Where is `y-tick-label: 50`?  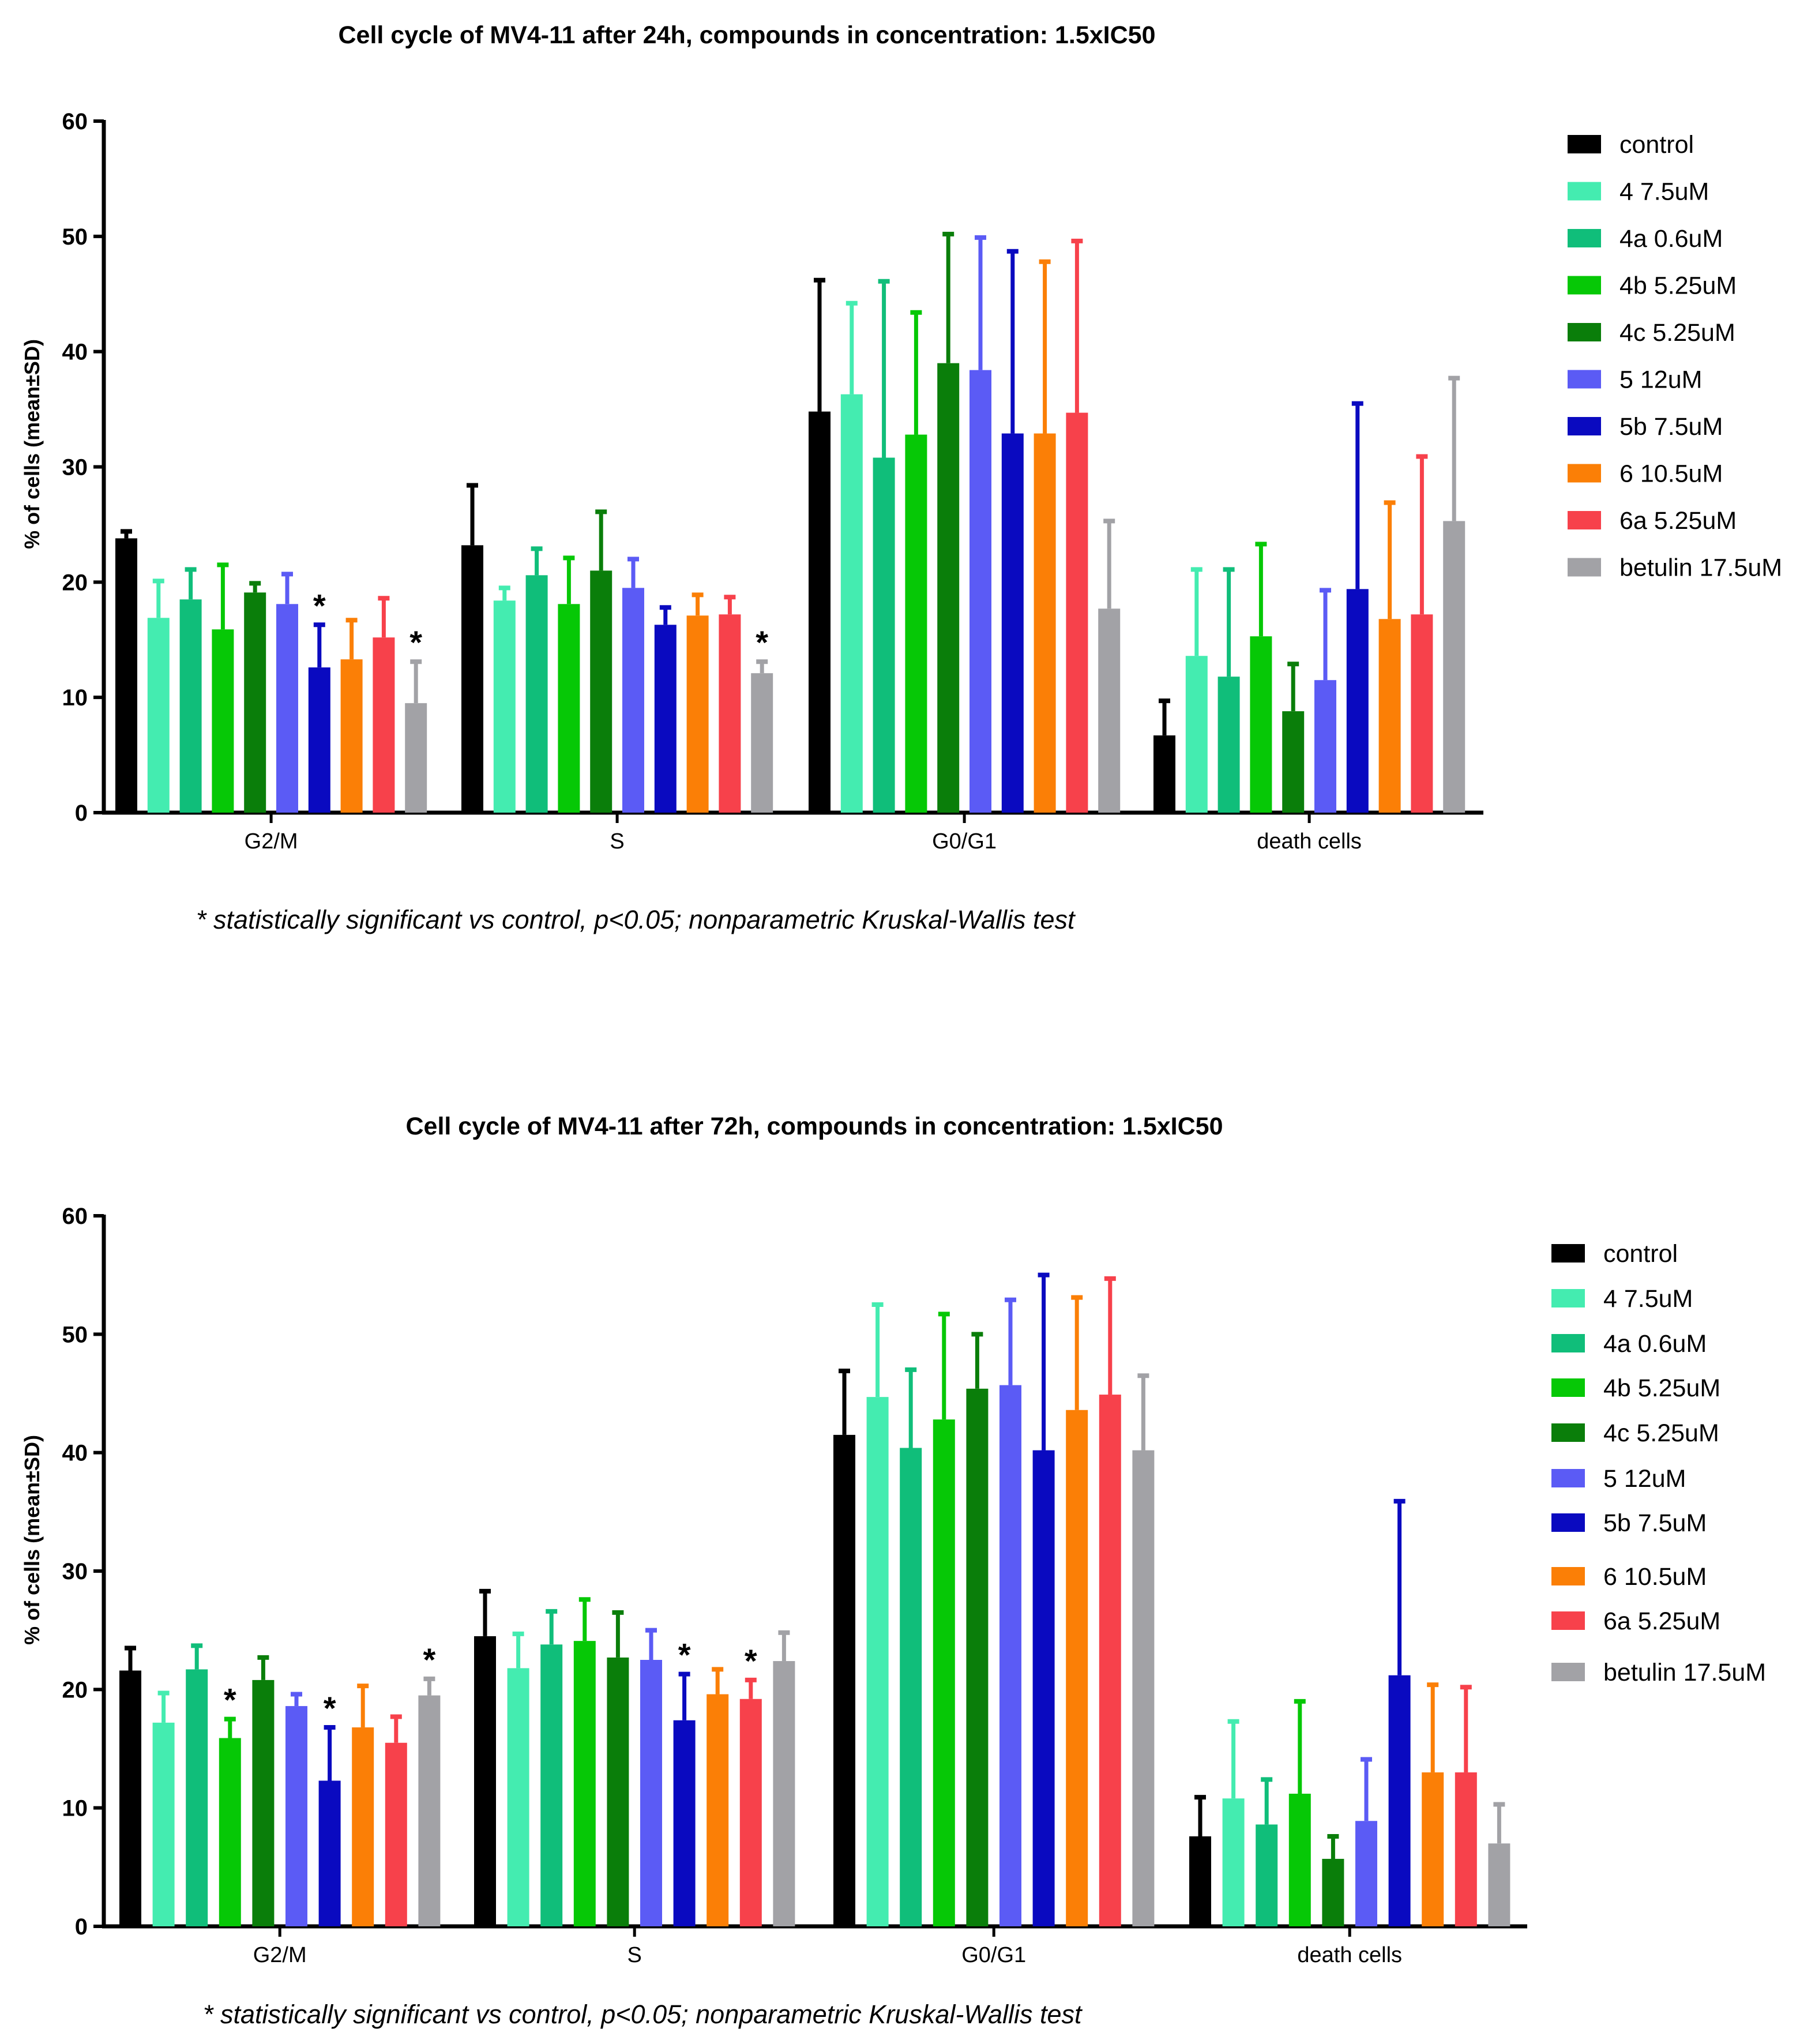
y-tick-label: 50 is located at coordinates (75, 237).